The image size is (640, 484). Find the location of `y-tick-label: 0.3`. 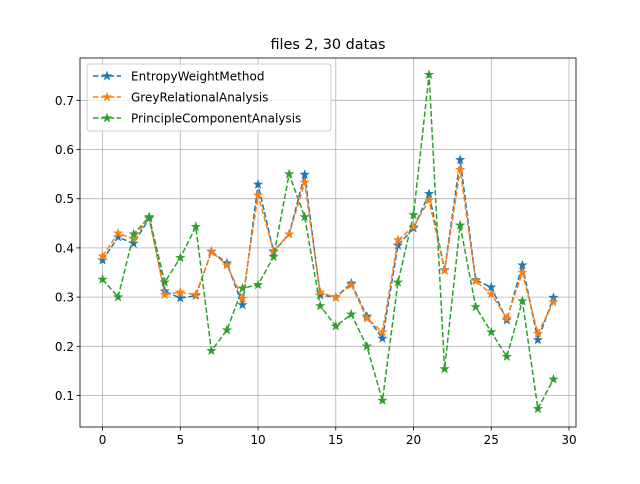

y-tick-label: 0.3 is located at coordinates (64, 298).